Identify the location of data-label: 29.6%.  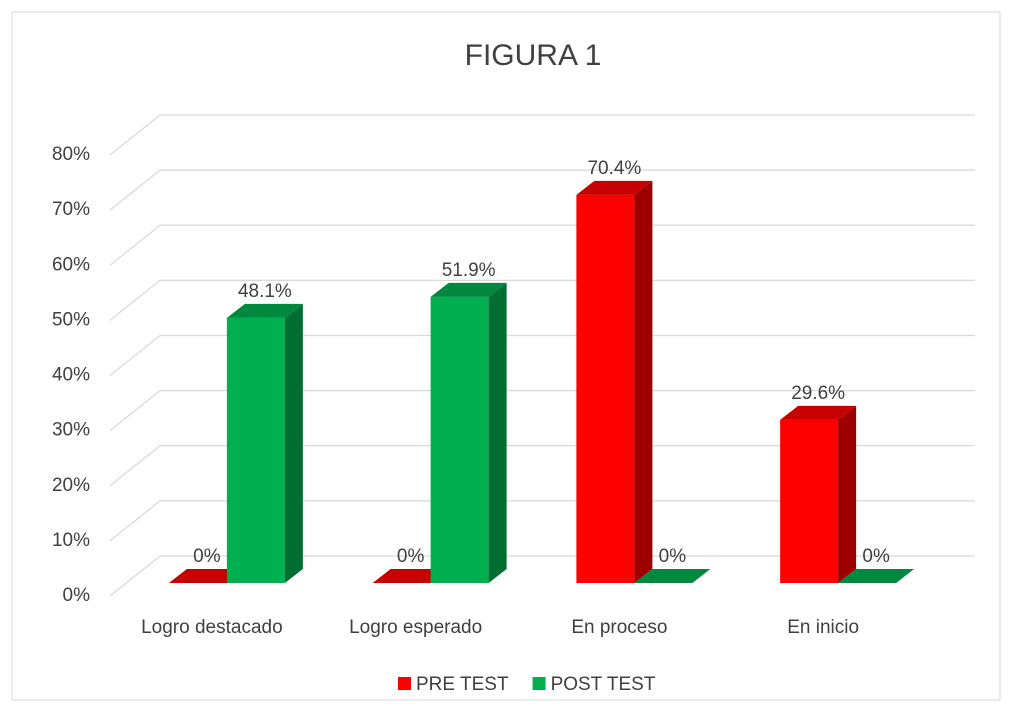
(818, 393).